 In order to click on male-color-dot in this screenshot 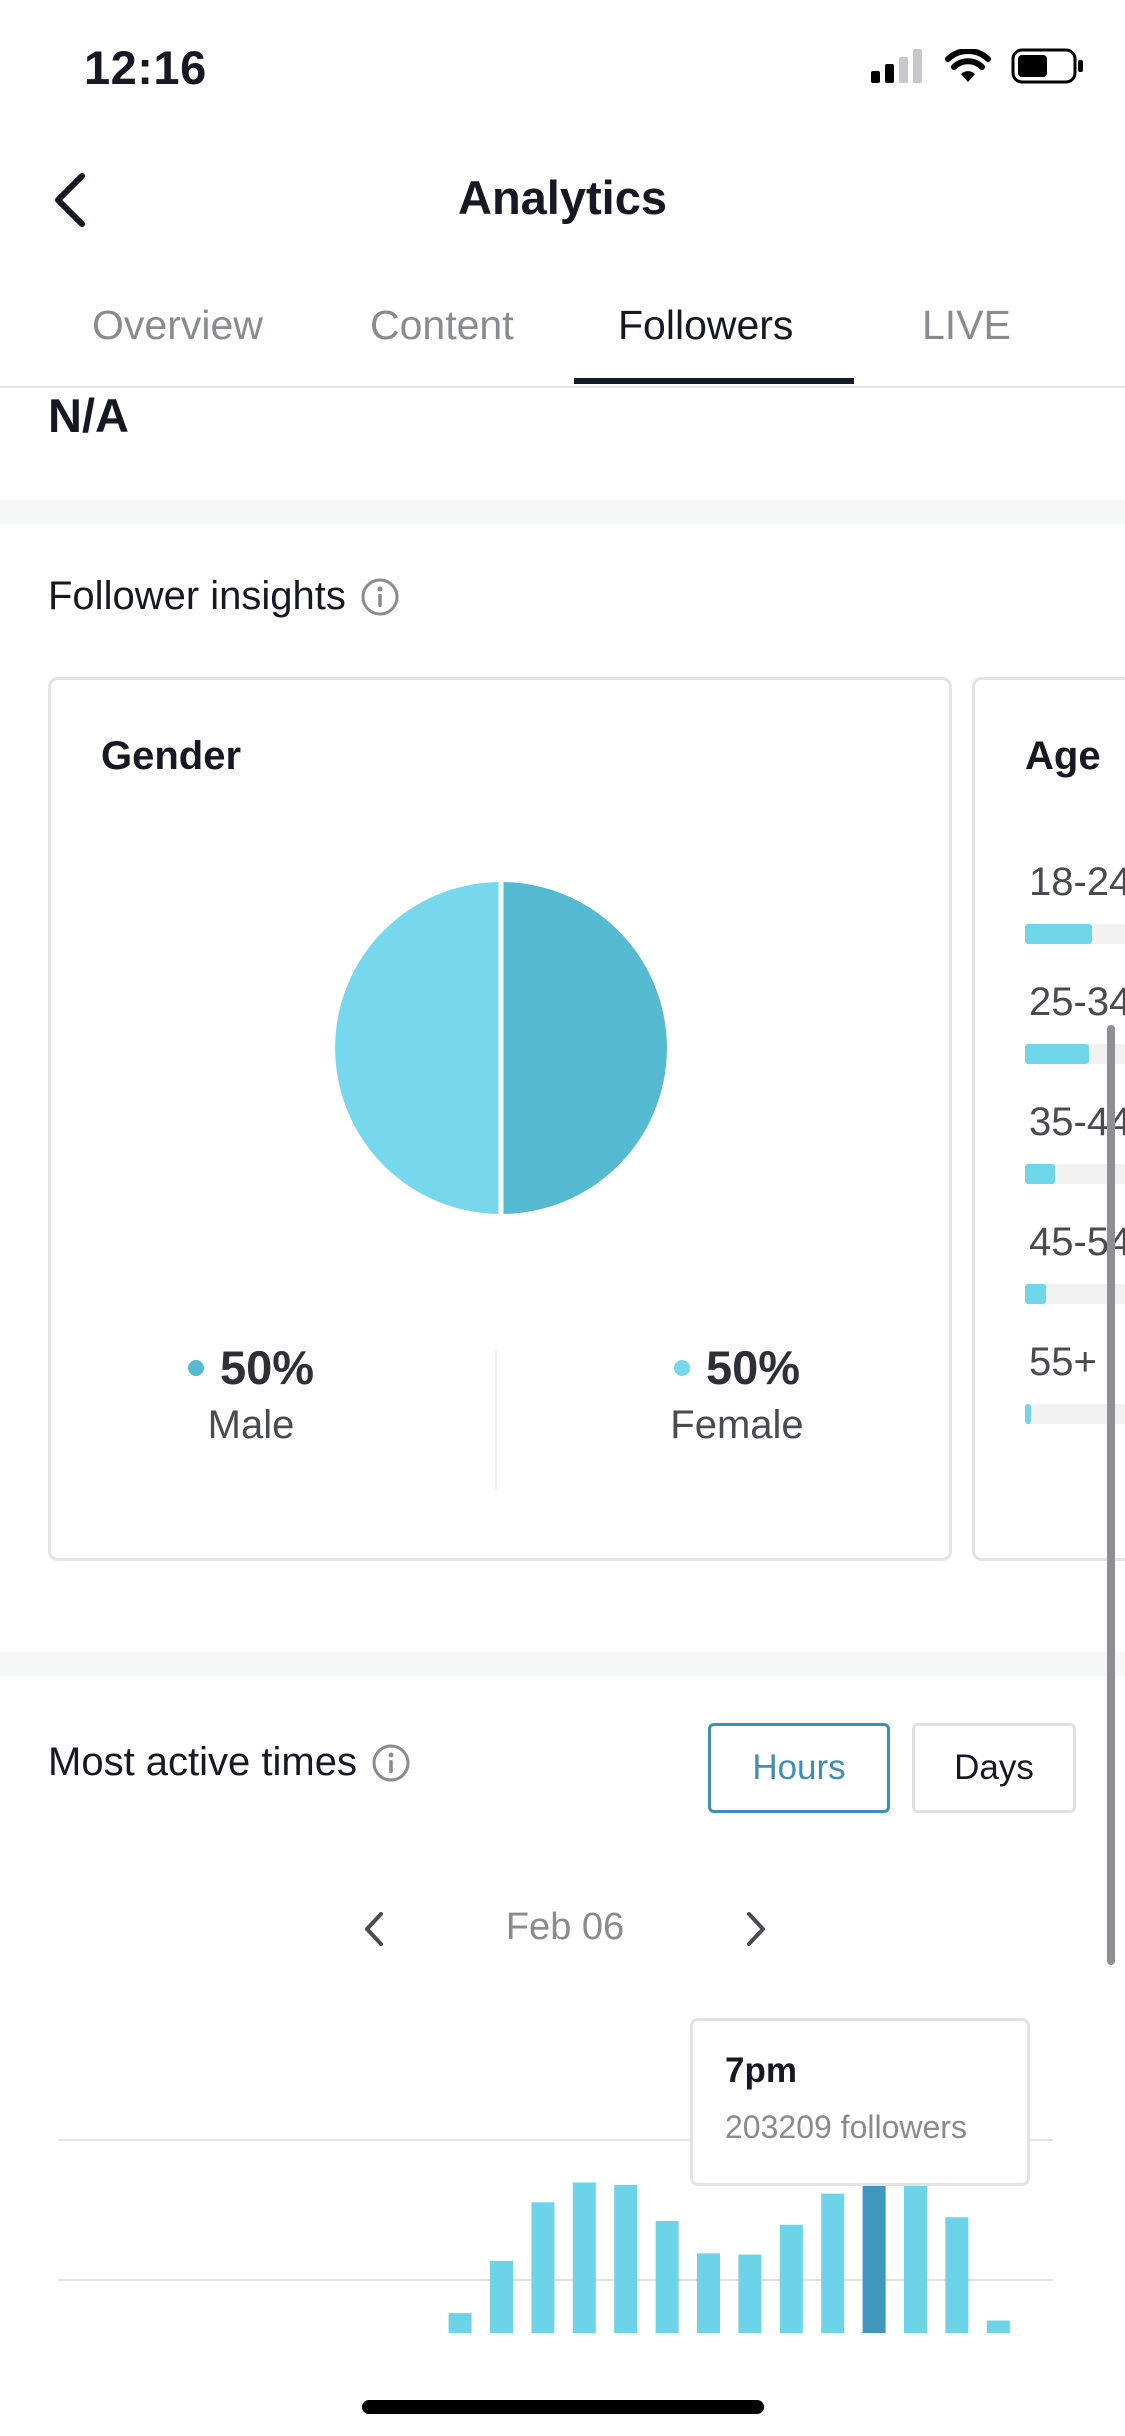, I will do `click(195, 1367)`.